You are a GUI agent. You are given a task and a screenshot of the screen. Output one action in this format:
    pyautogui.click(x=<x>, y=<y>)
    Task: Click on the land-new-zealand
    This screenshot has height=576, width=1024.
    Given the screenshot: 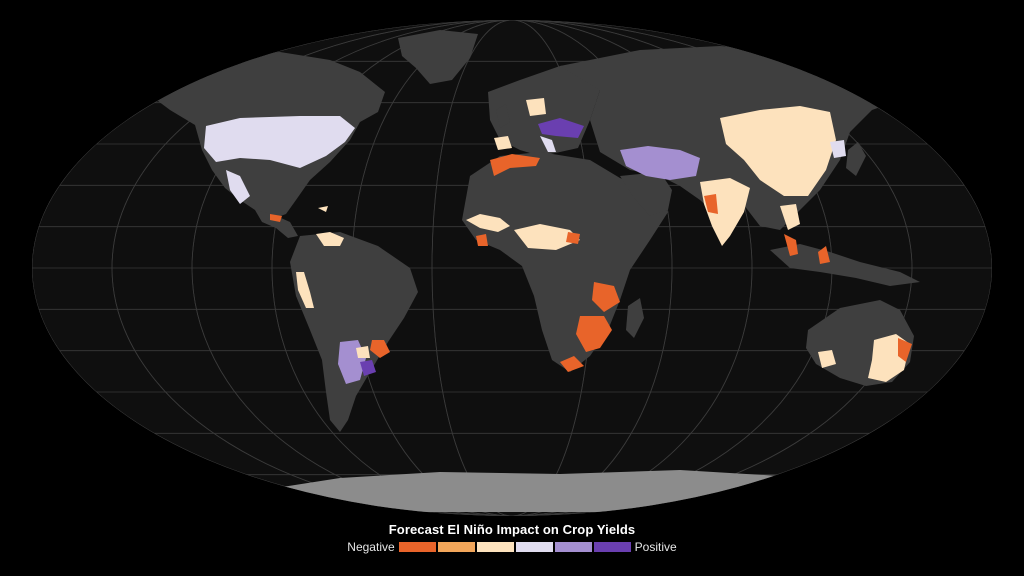 What is the action you would take?
    pyautogui.click(x=950, y=388)
    